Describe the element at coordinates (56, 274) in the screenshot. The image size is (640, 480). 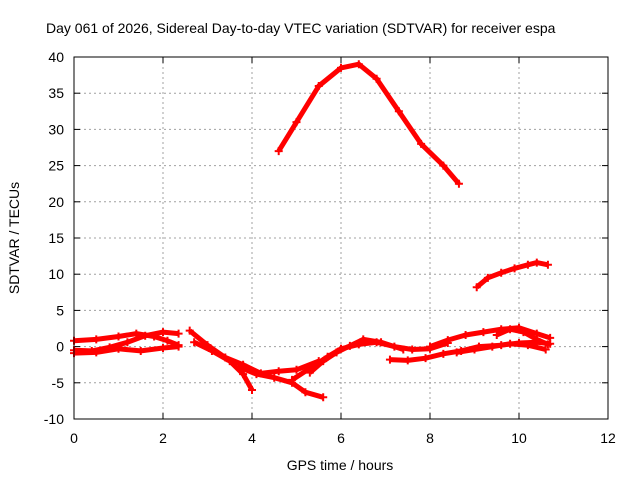
I see `y-tick-label: 10` at that location.